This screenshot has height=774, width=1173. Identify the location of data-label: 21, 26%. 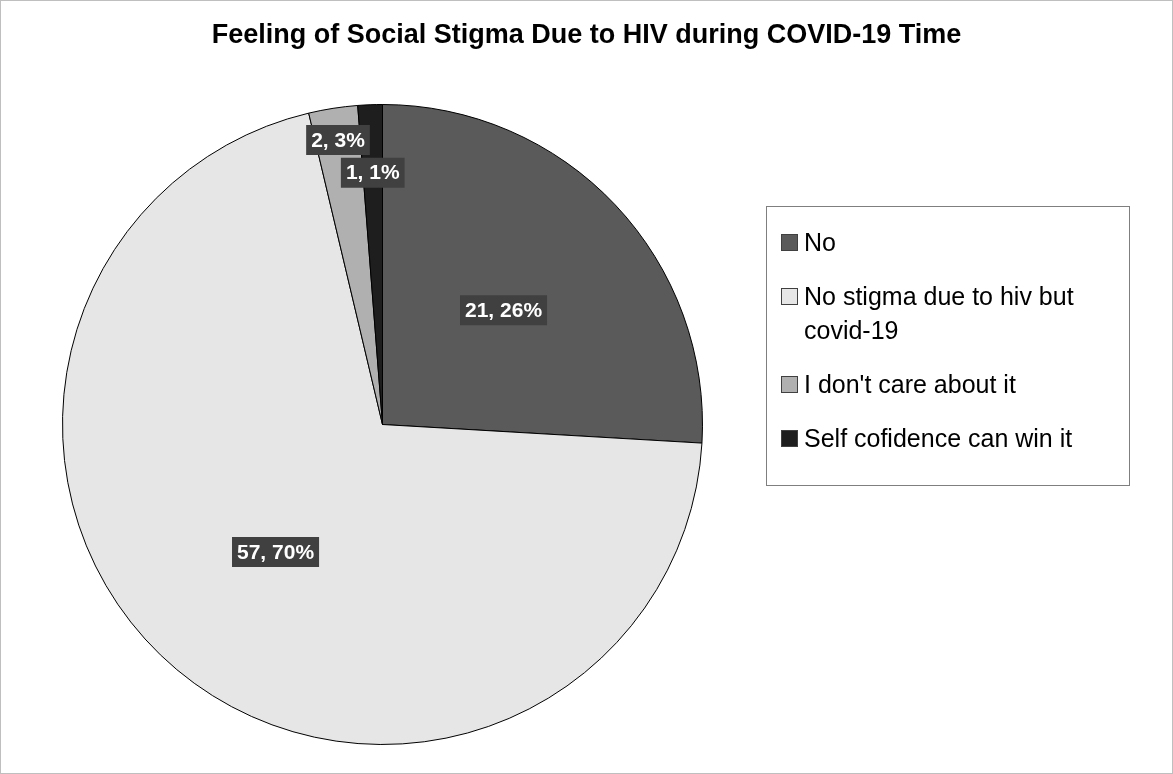
(504, 310).